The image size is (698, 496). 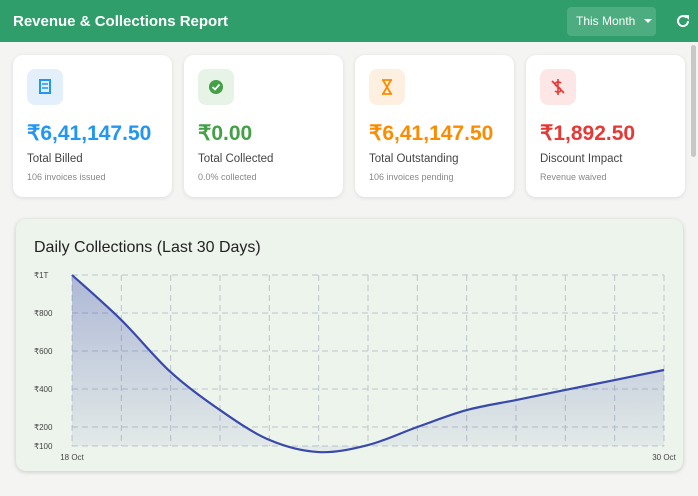 What do you see at coordinates (588, 133) in the screenshot?
I see `card-value: ₹1,892.50` at bounding box center [588, 133].